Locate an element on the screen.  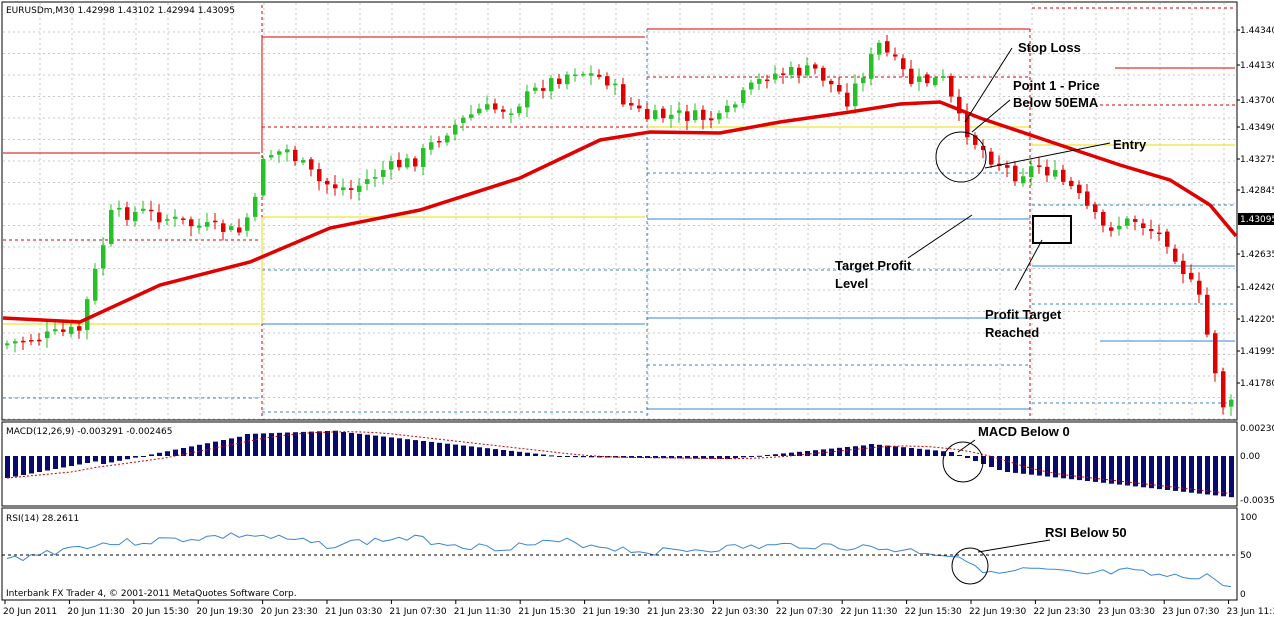
rsi-scale-100: 100 is located at coordinates (1248, 518).